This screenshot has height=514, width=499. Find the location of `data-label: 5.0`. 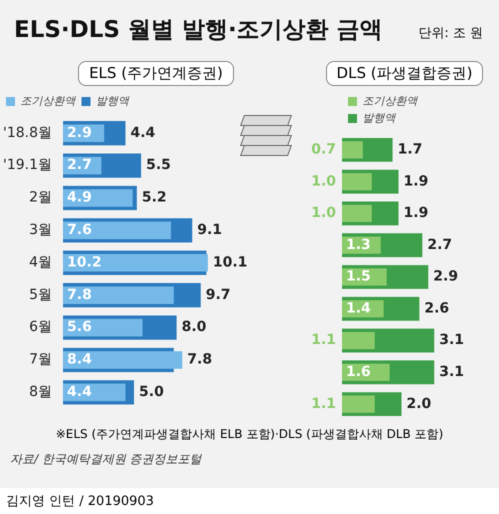

data-label: 5.0 is located at coordinates (151, 392).